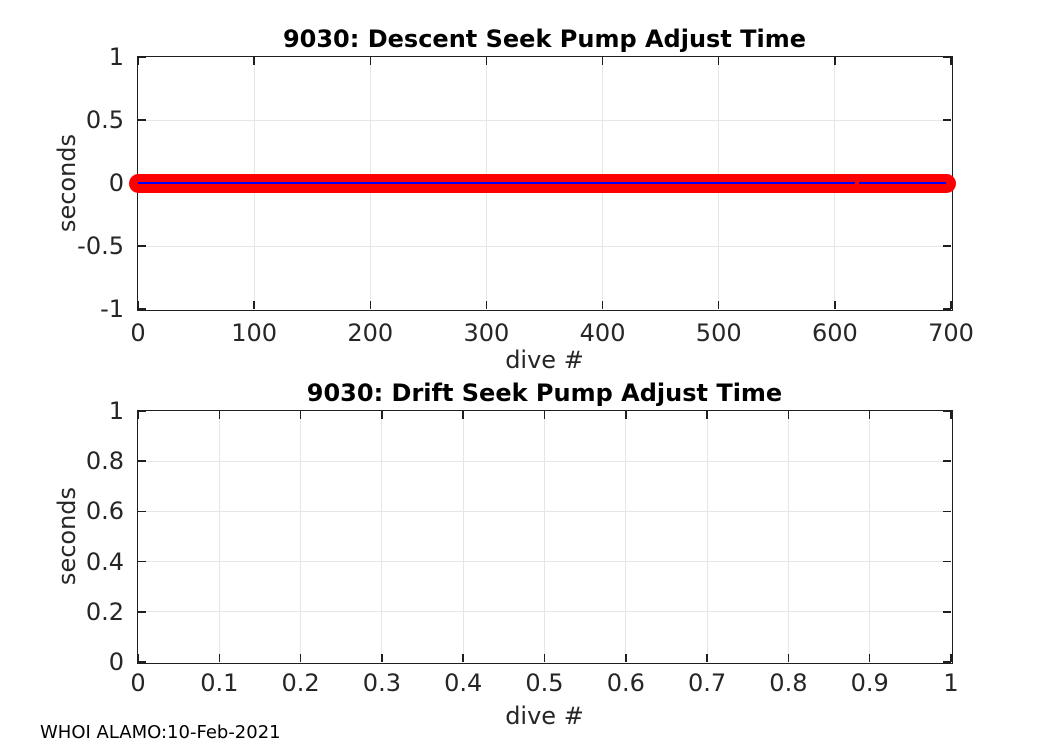 This screenshot has width=1050, height=750. What do you see at coordinates (544, 393) in the screenshot?
I see `drift-plot-title: 9030: Drift Seek Pump Adjust Time` at bounding box center [544, 393].